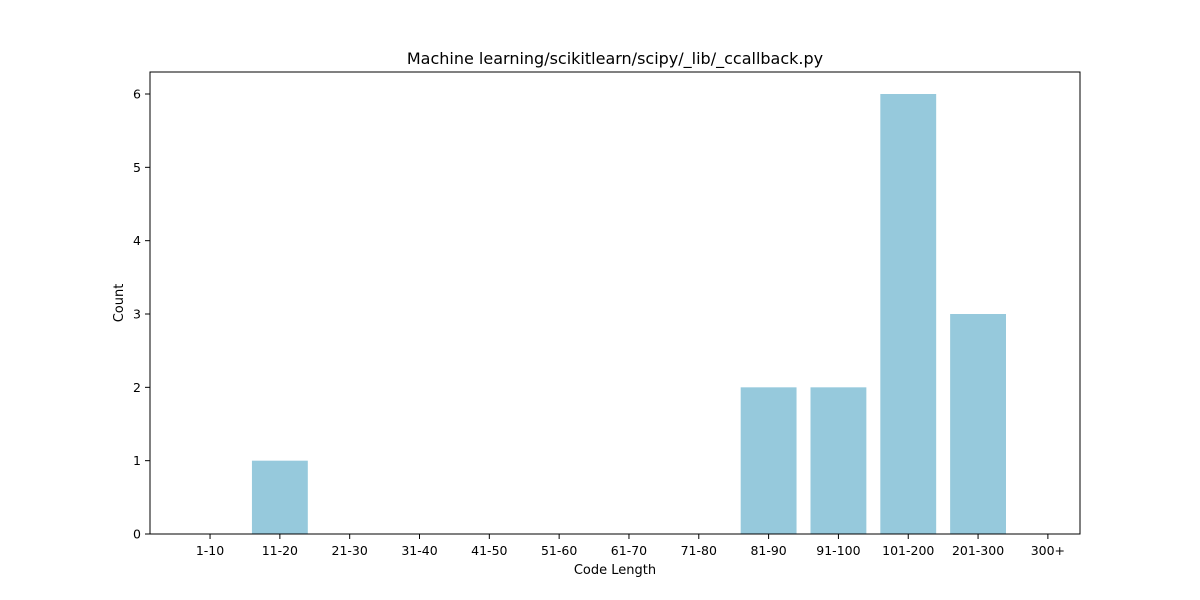 The height and width of the screenshot is (600, 1200). What do you see at coordinates (137, 94) in the screenshot?
I see `y-tick-label: 6` at bounding box center [137, 94].